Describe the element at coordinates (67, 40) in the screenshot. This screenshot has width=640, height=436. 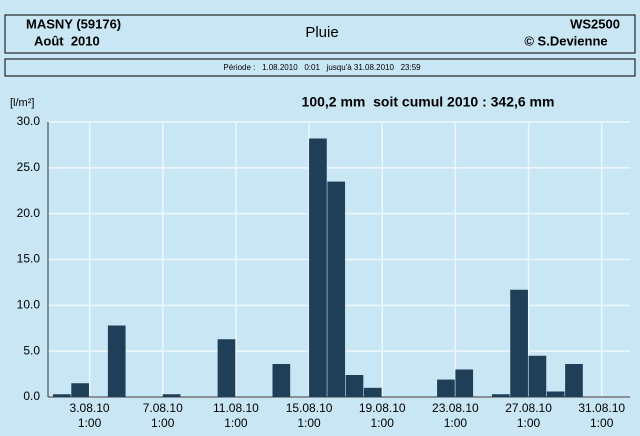
I see `month: Août 2010` at that location.